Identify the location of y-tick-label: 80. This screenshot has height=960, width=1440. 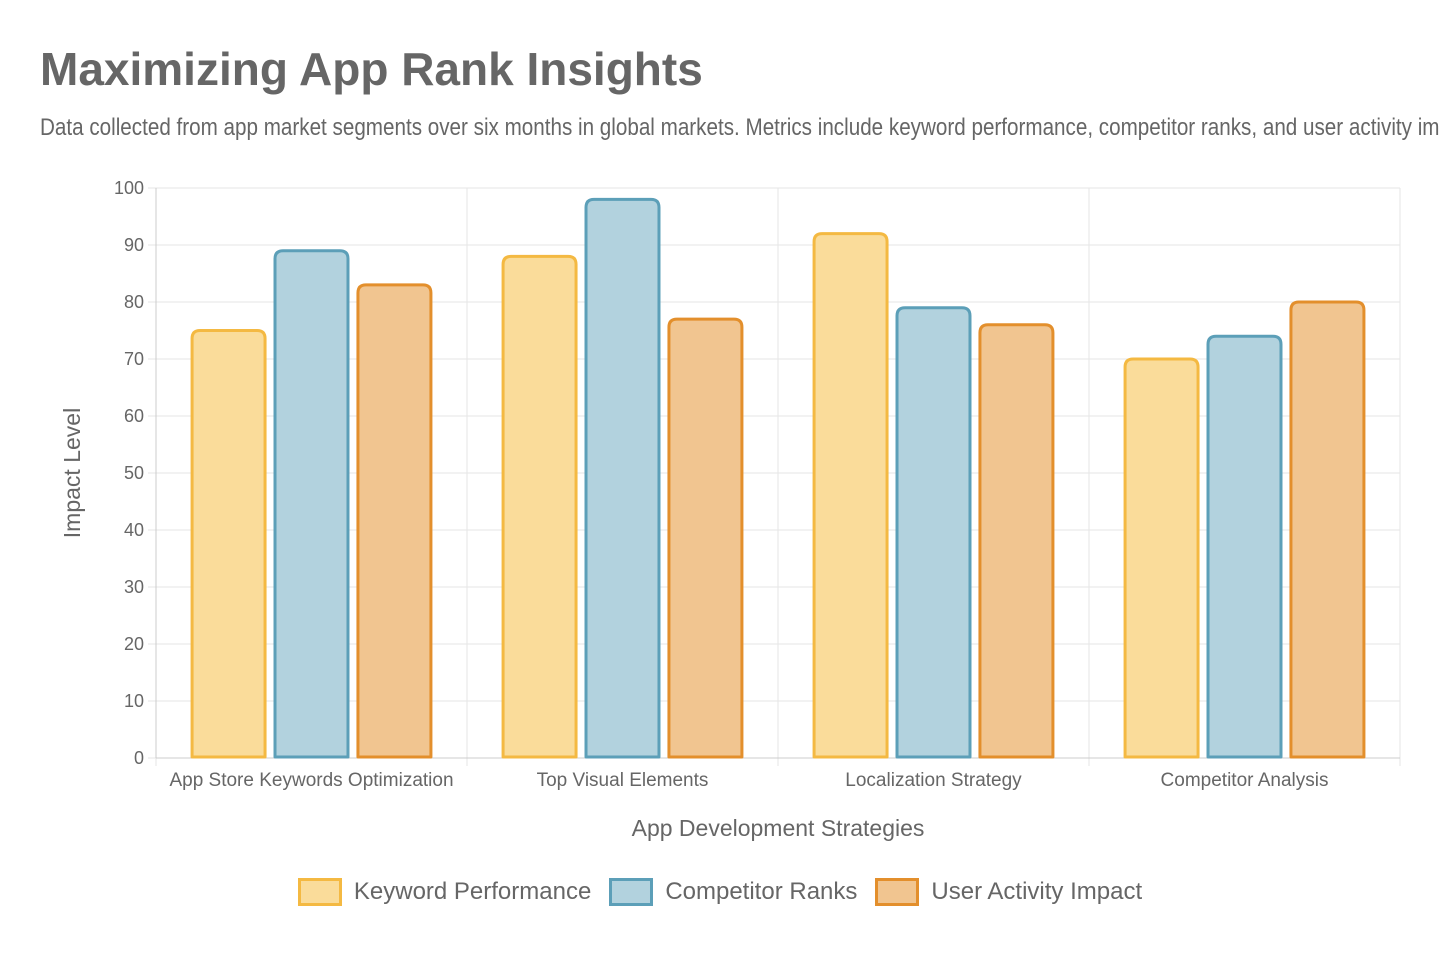
(134, 302).